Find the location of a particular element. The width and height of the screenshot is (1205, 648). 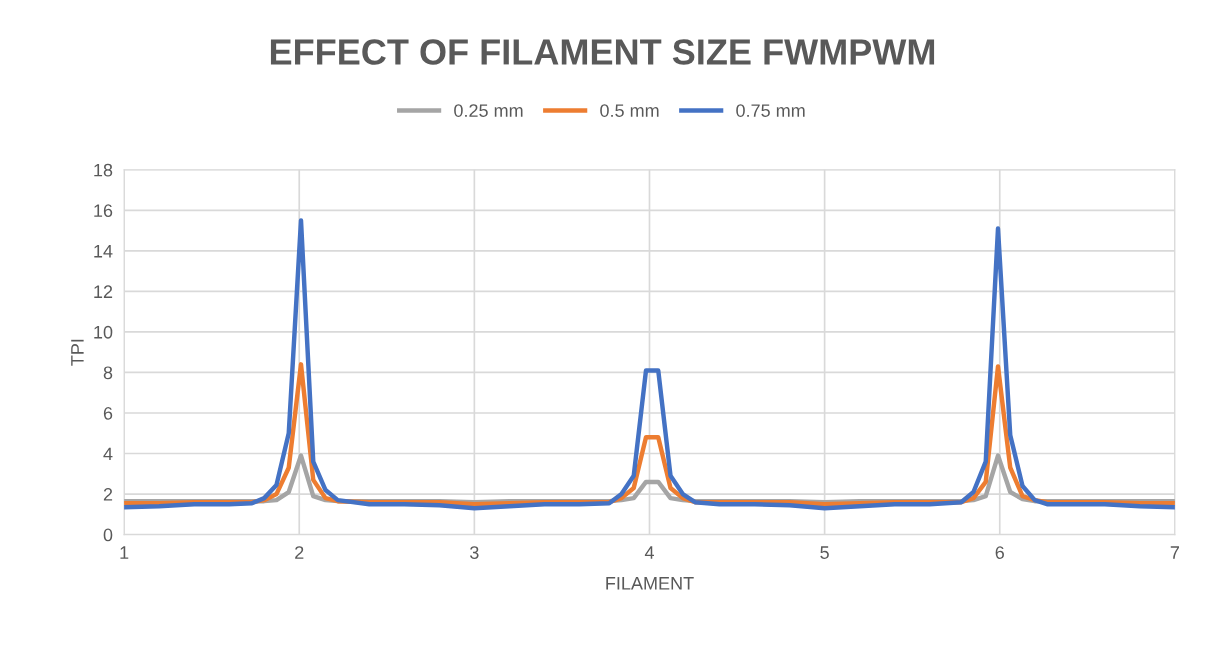

legend-label: 0.75 mm is located at coordinates (770, 110).